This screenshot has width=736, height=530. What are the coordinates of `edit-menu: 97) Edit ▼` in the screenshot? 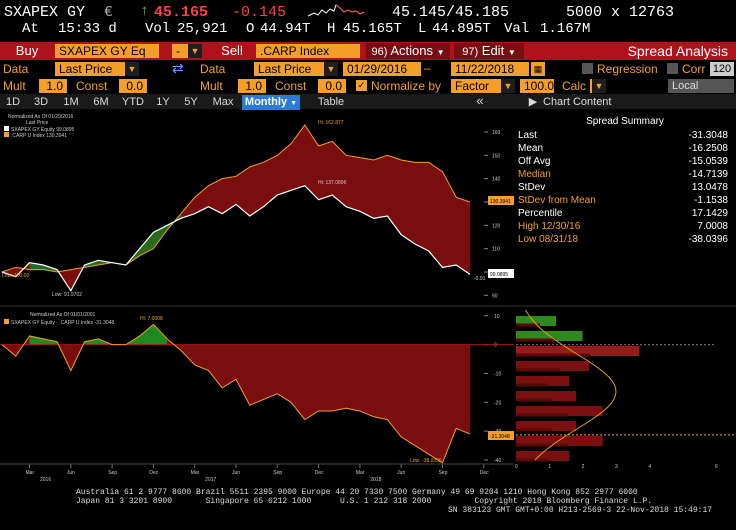 It's located at (489, 51).